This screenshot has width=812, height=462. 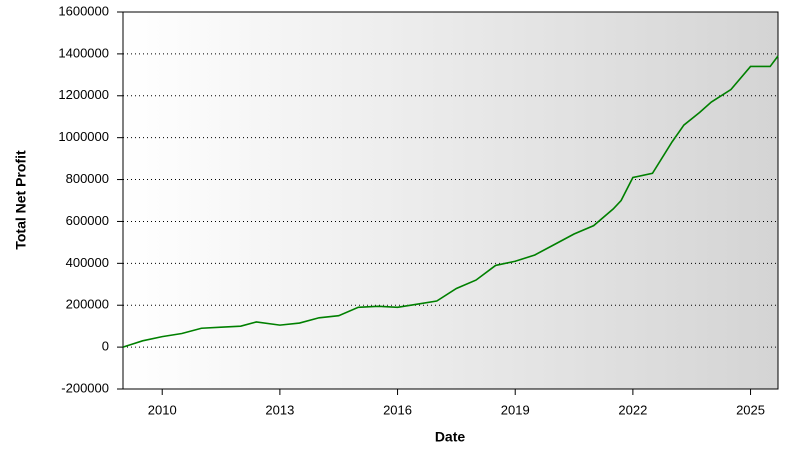 I want to click on y-tick-label: 1600000, so click(x=83, y=10).